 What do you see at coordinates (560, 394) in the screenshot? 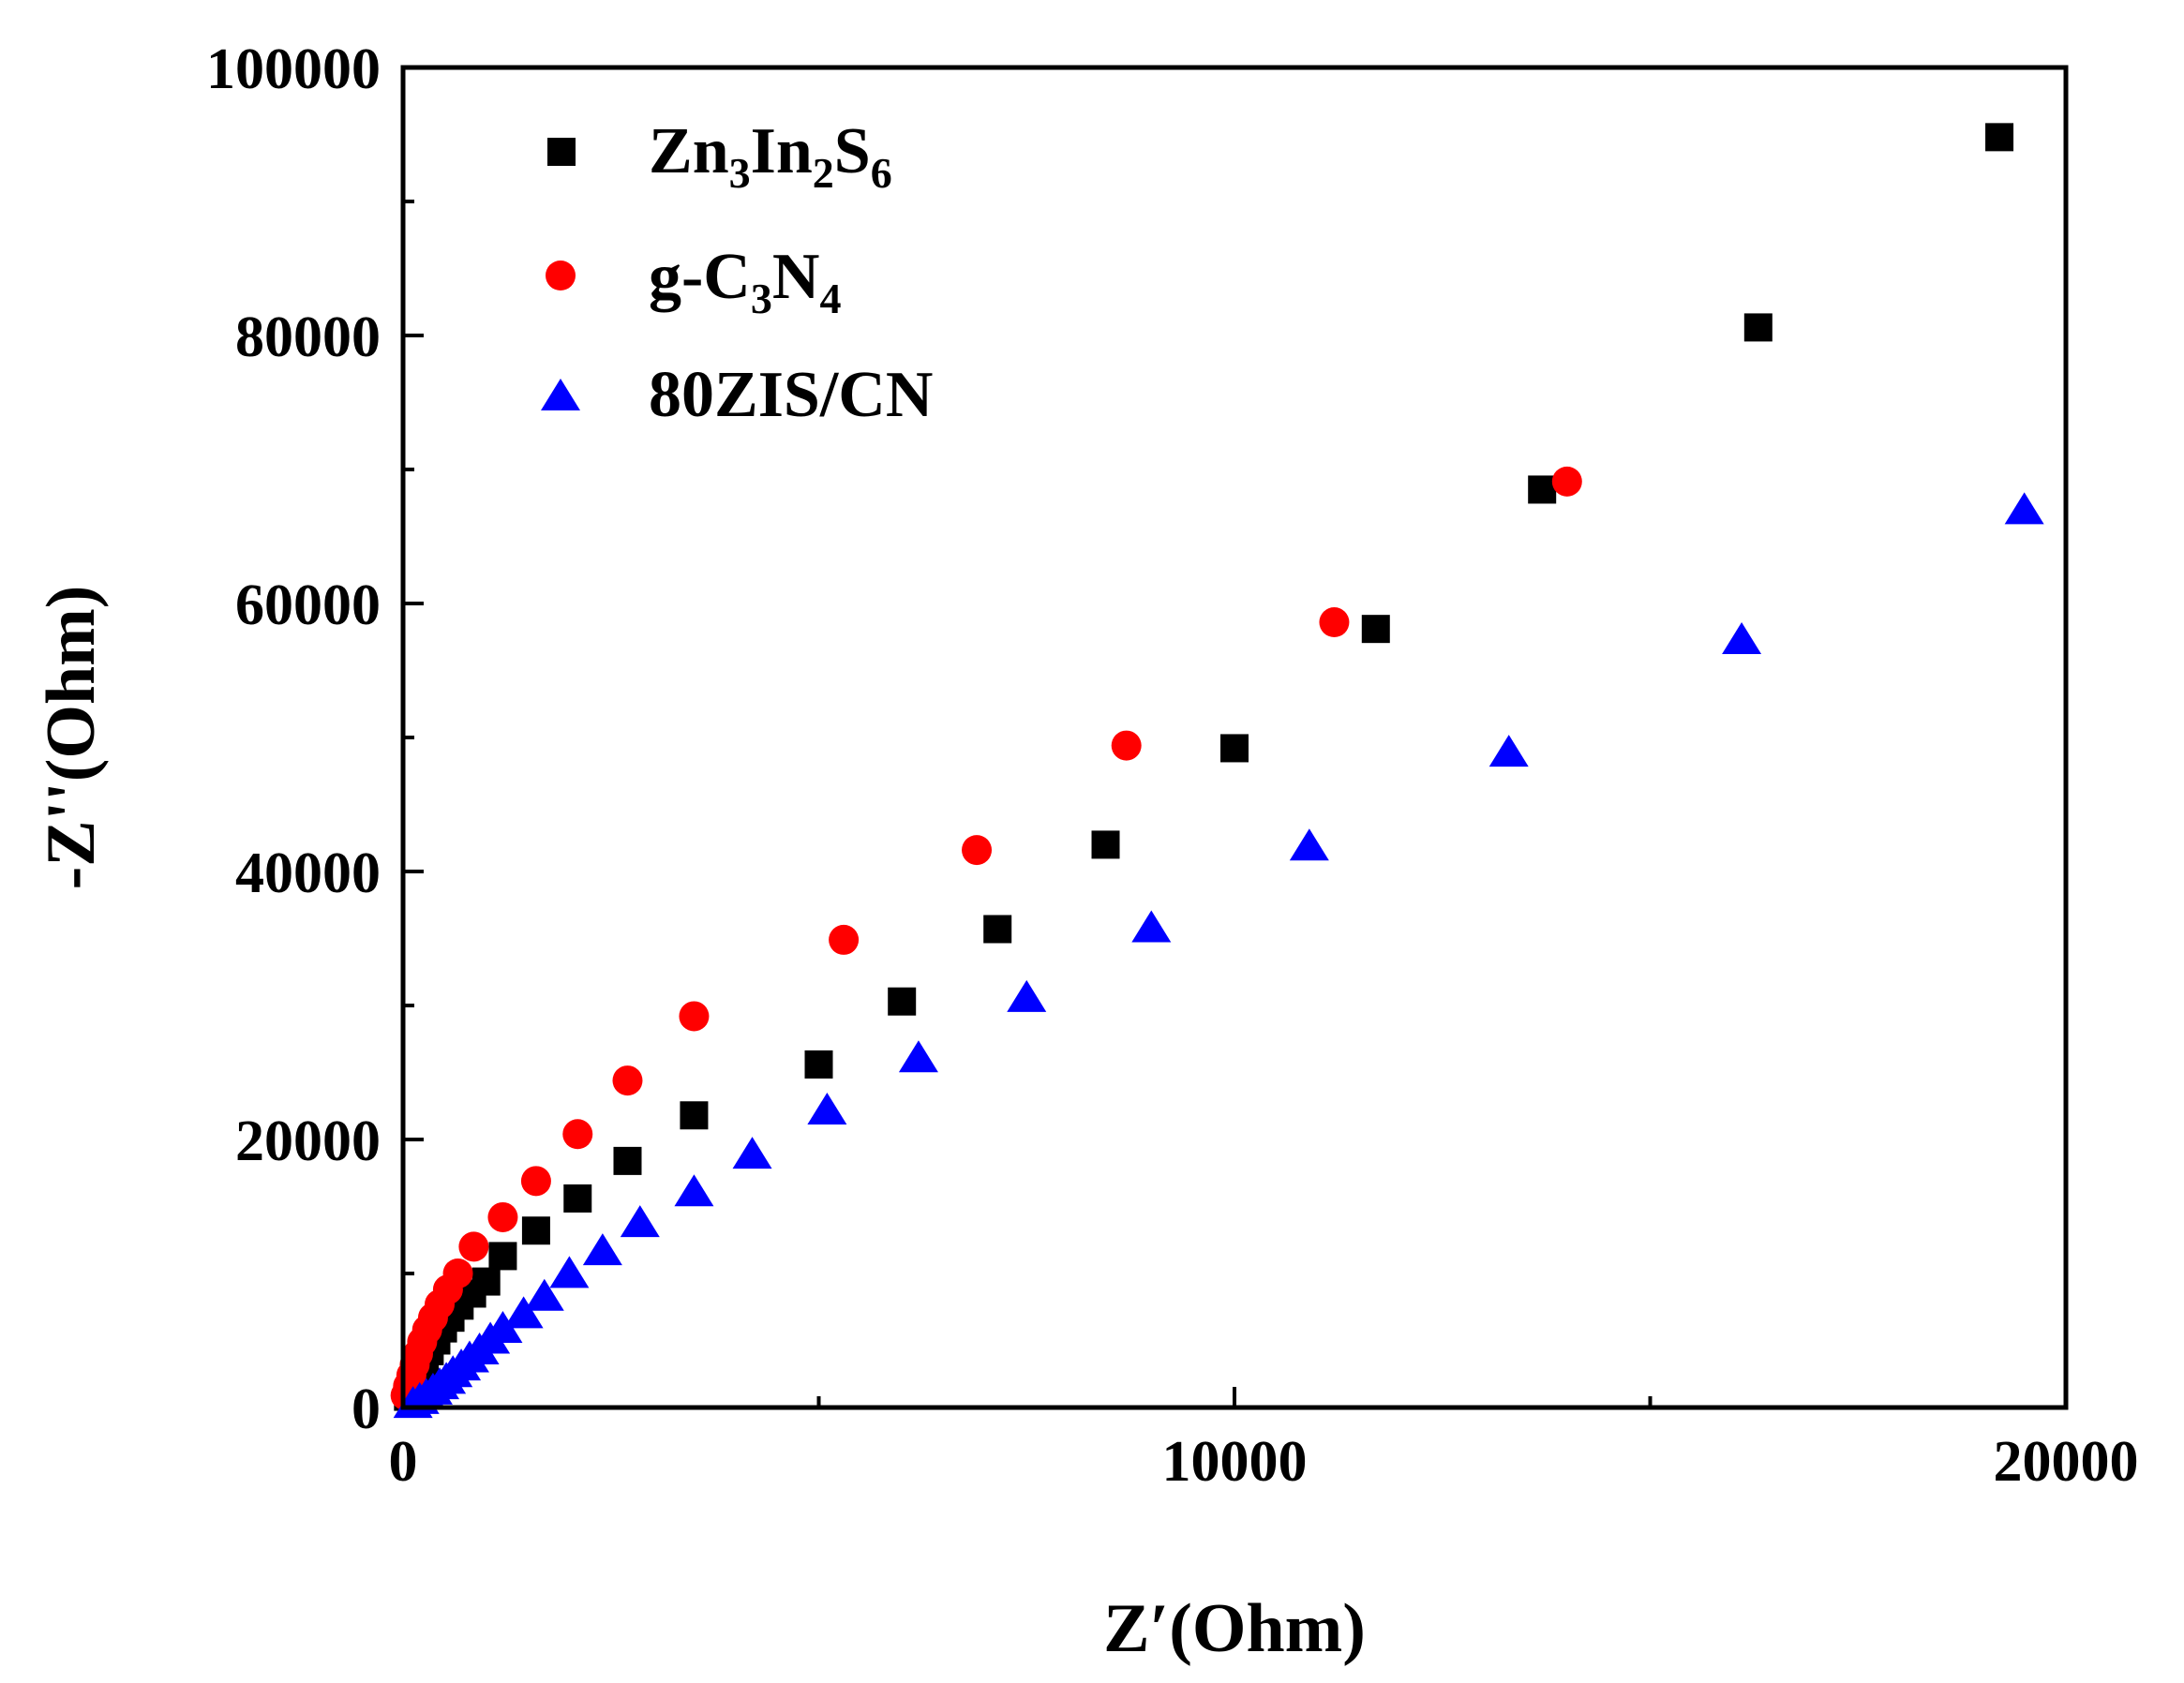
I see `legend-marker-composite` at bounding box center [560, 394].